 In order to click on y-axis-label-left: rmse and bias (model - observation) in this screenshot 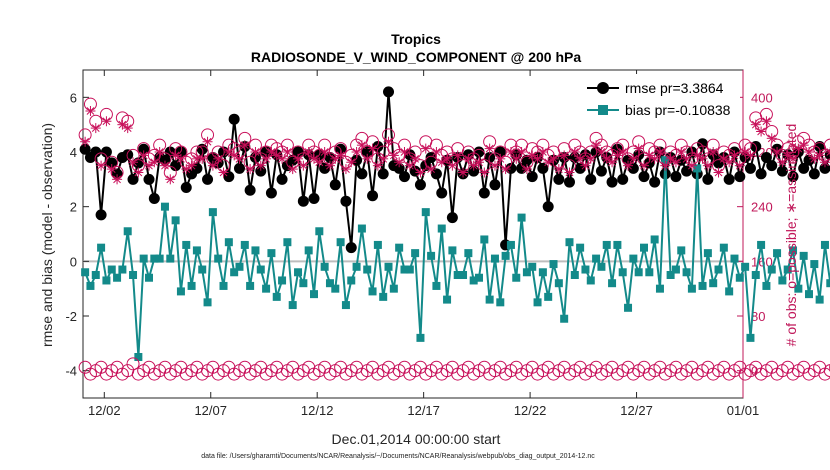, I will do `click(47, 235)`.